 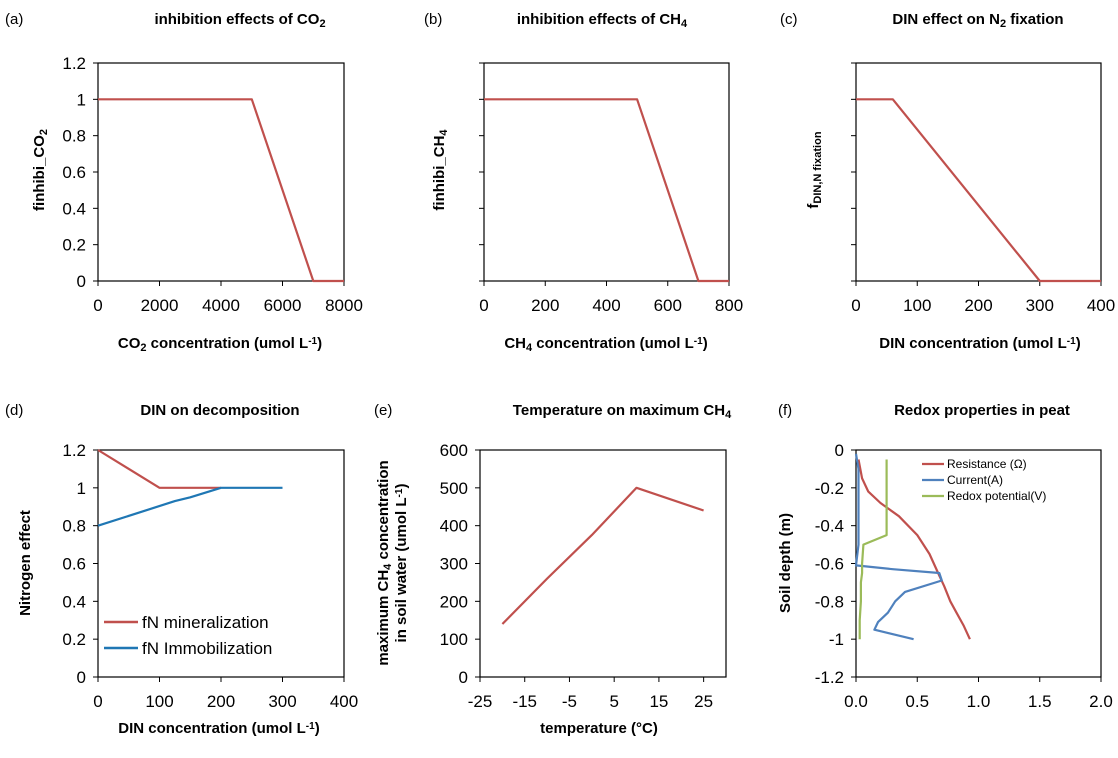 I want to click on y-label-end: ), so click(x=401, y=486).